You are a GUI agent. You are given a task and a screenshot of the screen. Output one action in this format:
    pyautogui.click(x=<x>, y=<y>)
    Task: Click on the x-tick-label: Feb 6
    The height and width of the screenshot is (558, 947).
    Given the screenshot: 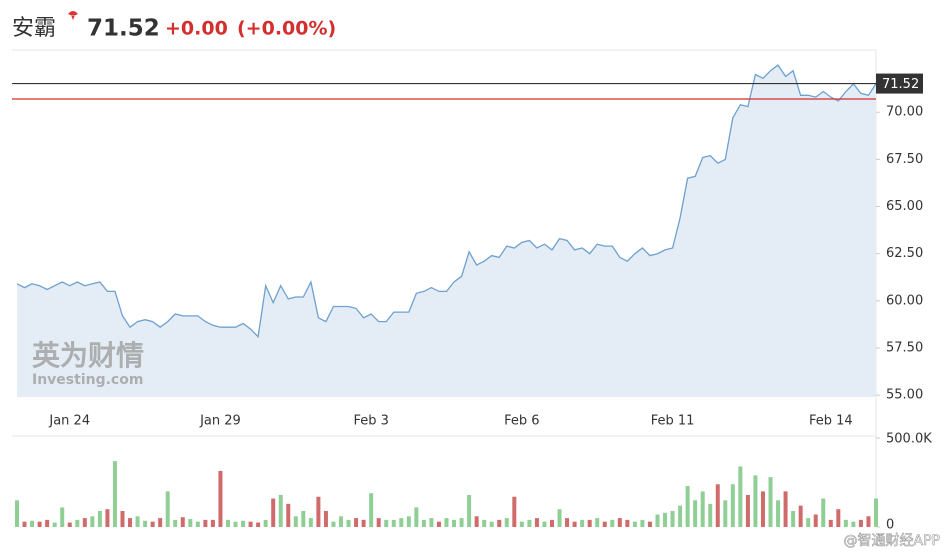 What is the action you would take?
    pyautogui.click(x=521, y=421)
    